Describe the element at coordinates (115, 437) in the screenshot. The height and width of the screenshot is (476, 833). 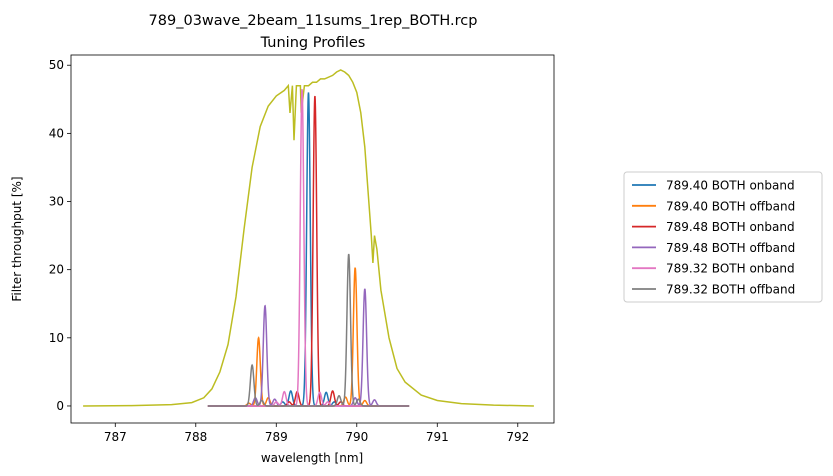
I see `x-tick-label: 787` at that location.